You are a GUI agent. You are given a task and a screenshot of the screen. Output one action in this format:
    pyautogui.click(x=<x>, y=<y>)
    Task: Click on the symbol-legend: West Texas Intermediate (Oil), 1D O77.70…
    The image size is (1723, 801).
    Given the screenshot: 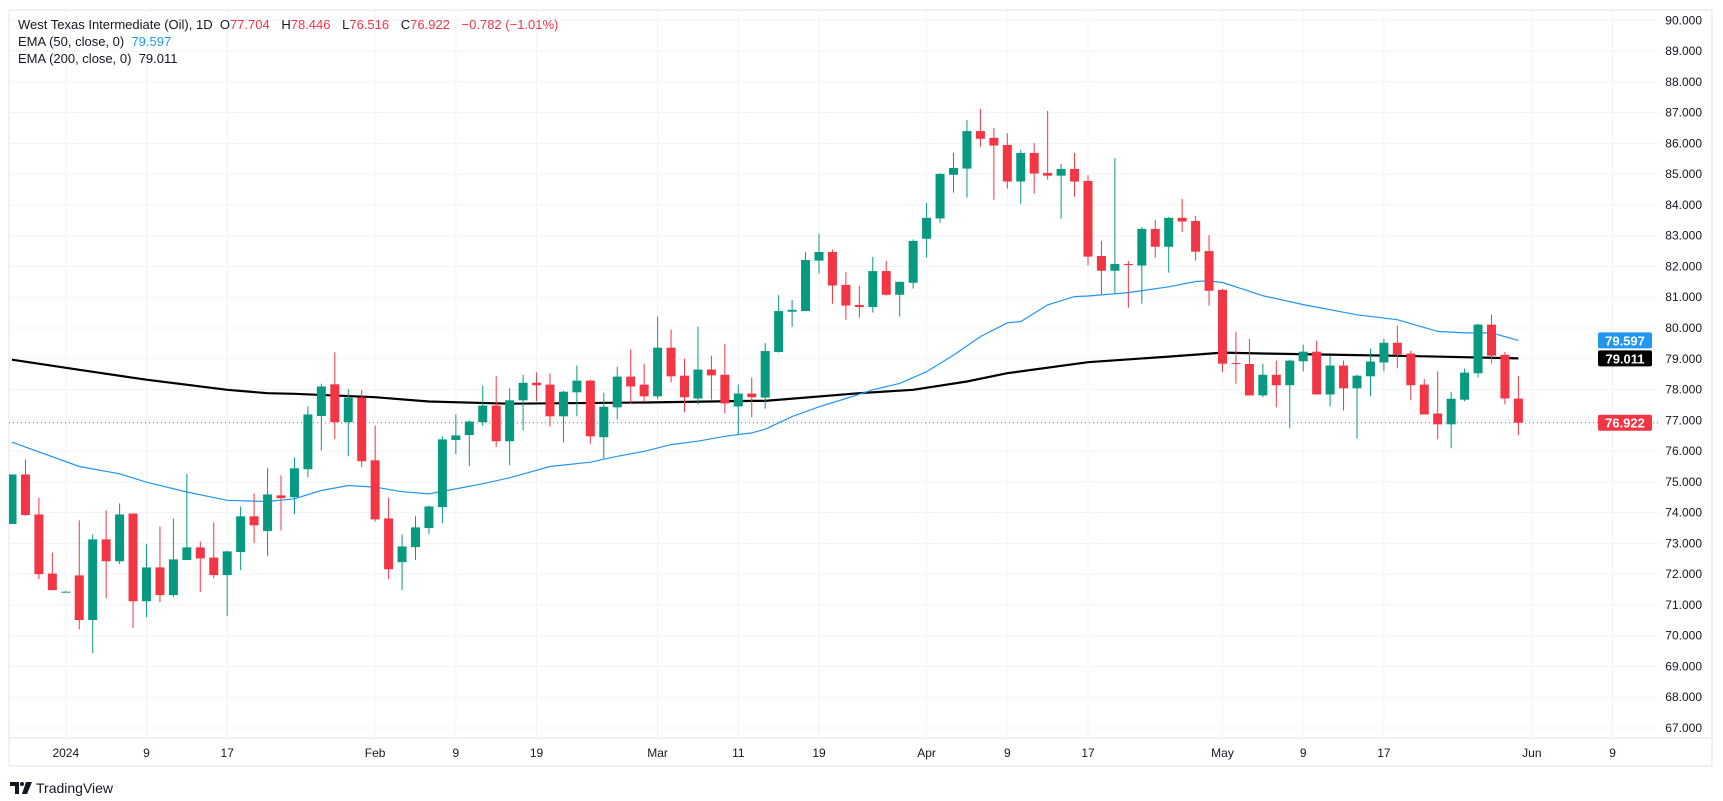 What is the action you would take?
    pyautogui.click(x=288, y=24)
    